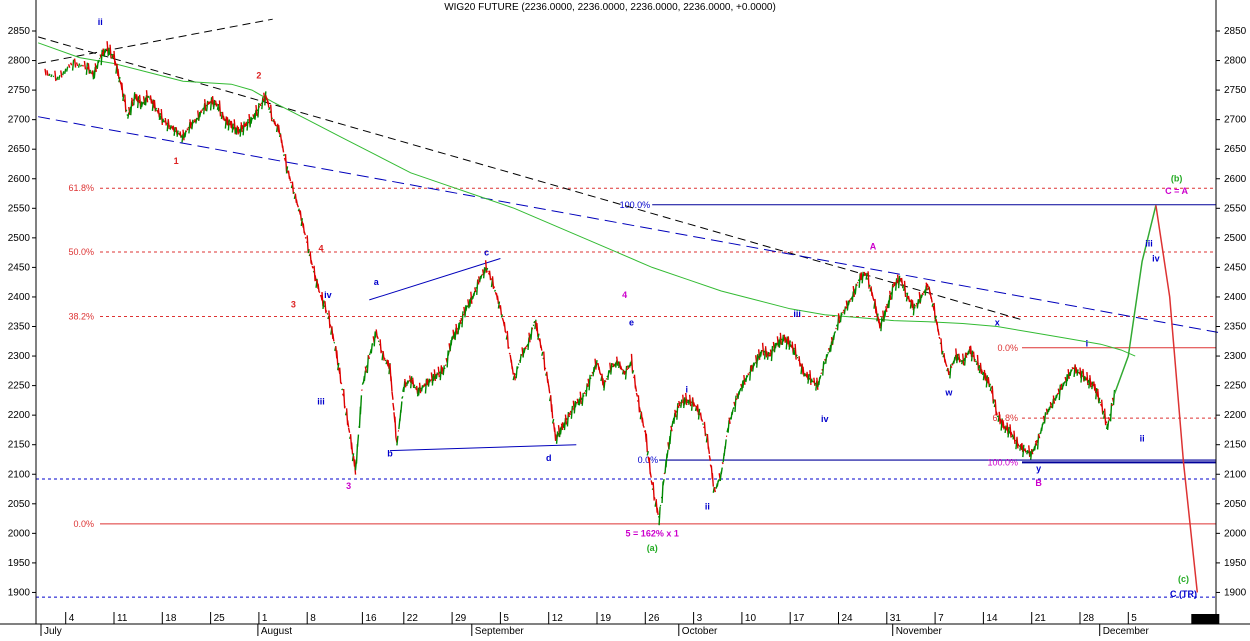 This screenshot has height=641, width=1250. What do you see at coordinates (1041, 618) in the screenshot?
I see `x-tick-label: 21` at bounding box center [1041, 618].